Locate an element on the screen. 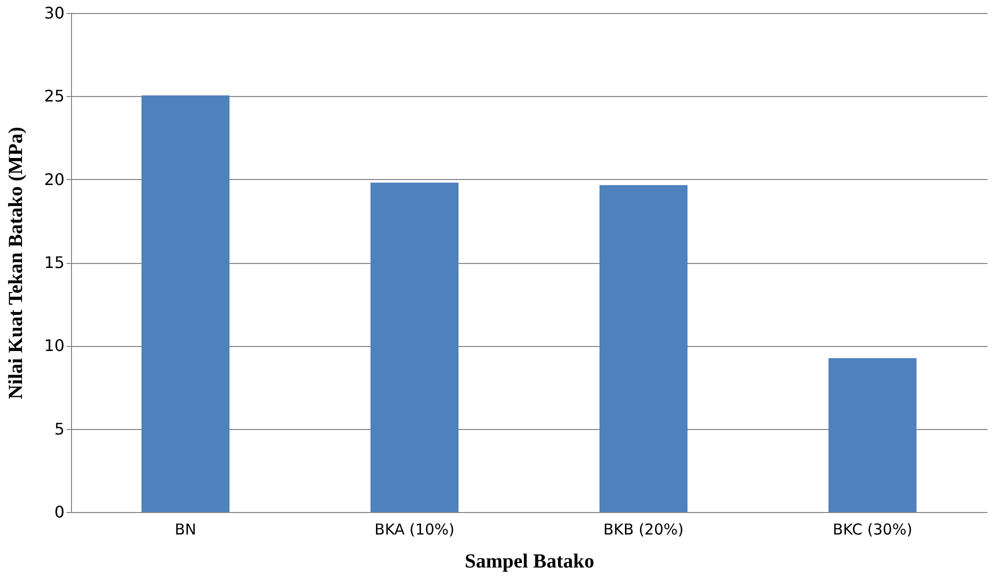 Image resolution: width=992 pixels, height=576 pixels. y-tick-label: 30 is located at coordinates (54, 13).